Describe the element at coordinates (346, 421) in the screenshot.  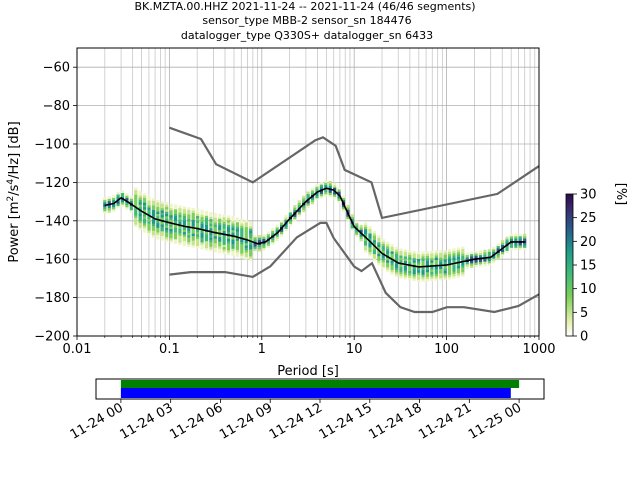
I see `coverage-tick-label: 11-24 15` at that location.